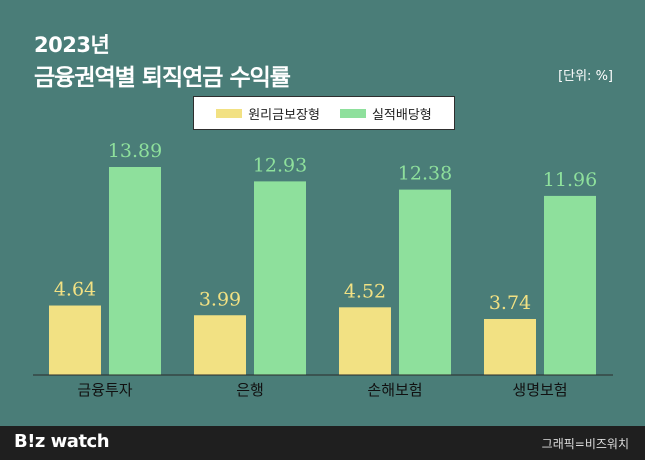 The width and height of the screenshot is (645, 460). I want to click on chart-year: 2023년, so click(72, 45).